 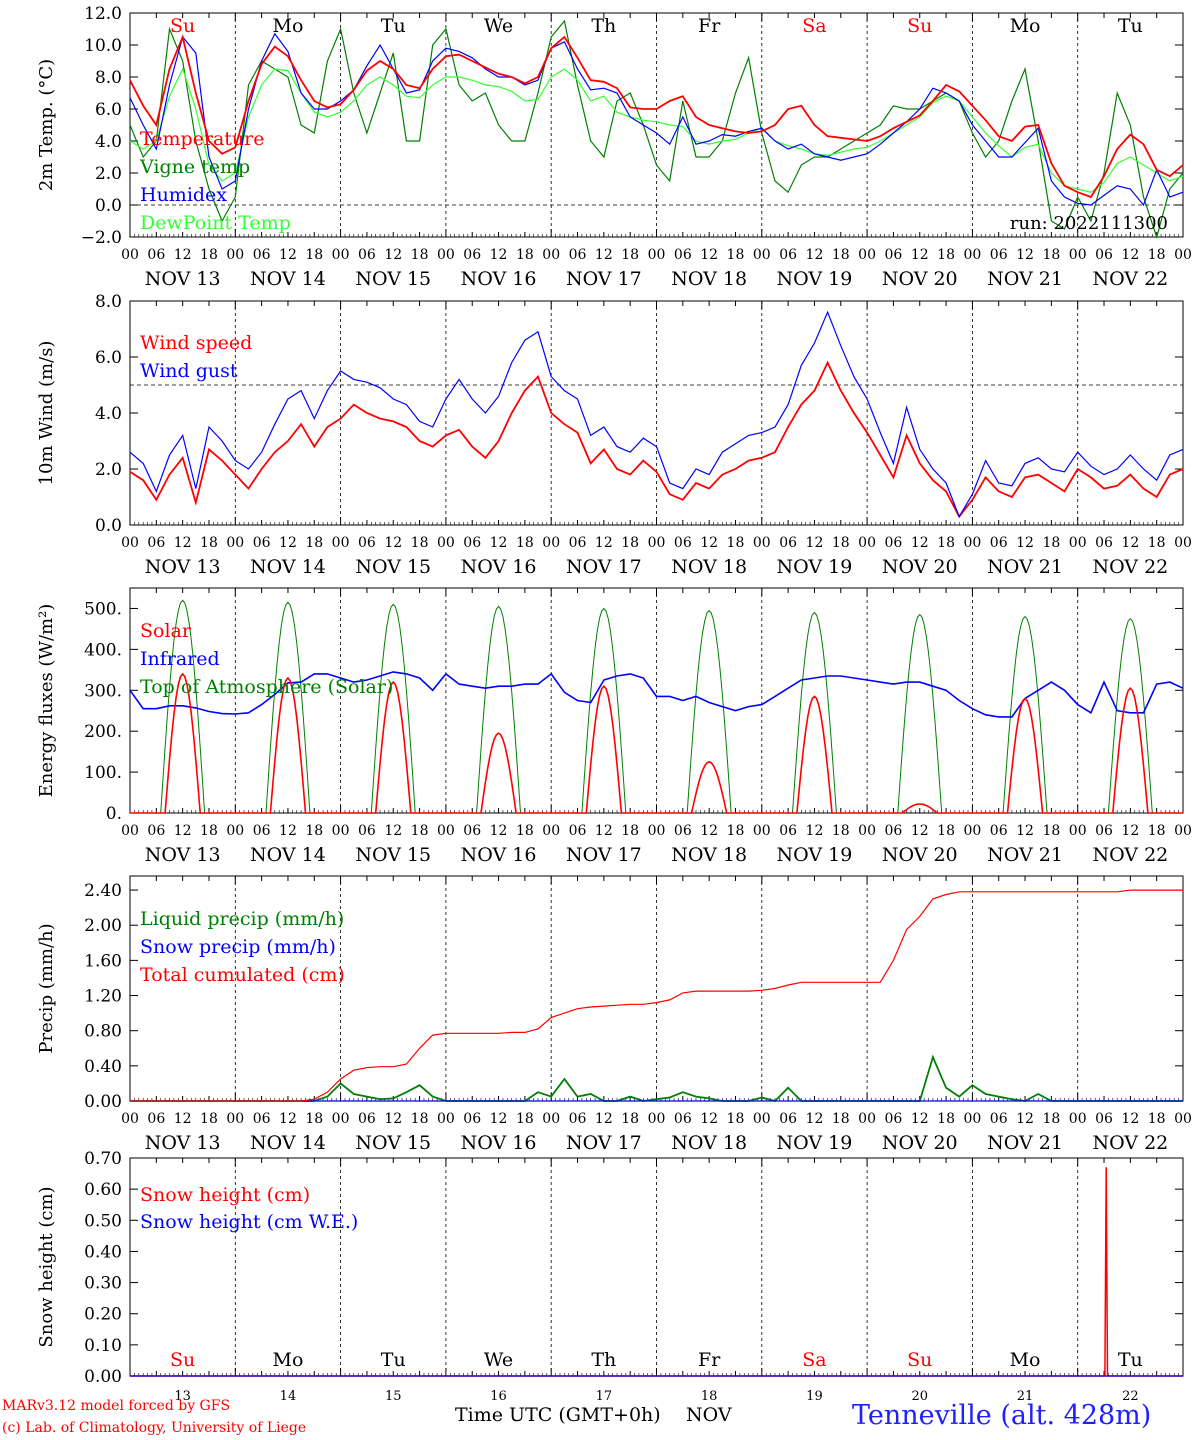 I want to click on wind-date-label: NOV 18, so click(x=709, y=567).